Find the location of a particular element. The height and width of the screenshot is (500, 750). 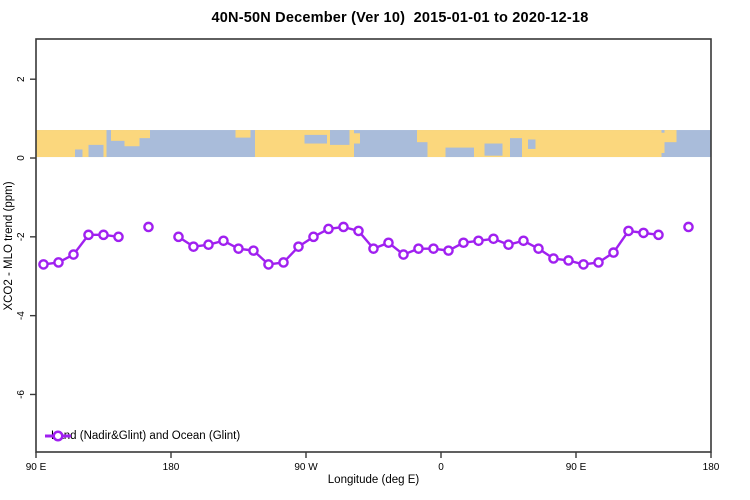

legend: Land (Nadir&Glint) and Ocean (Glint) is located at coordinates (141, 436).